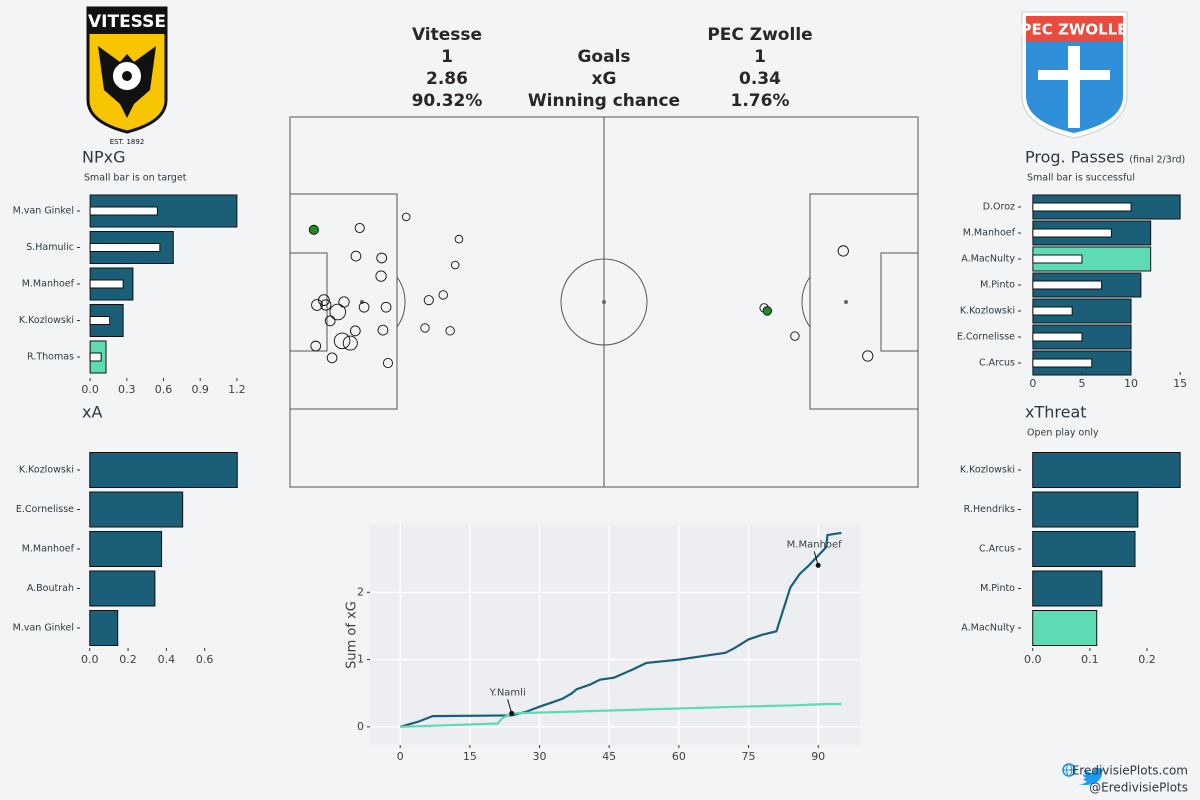  Describe the element at coordinates (50, 588) in the screenshot. I see `category-label: A.Boutrah` at that location.